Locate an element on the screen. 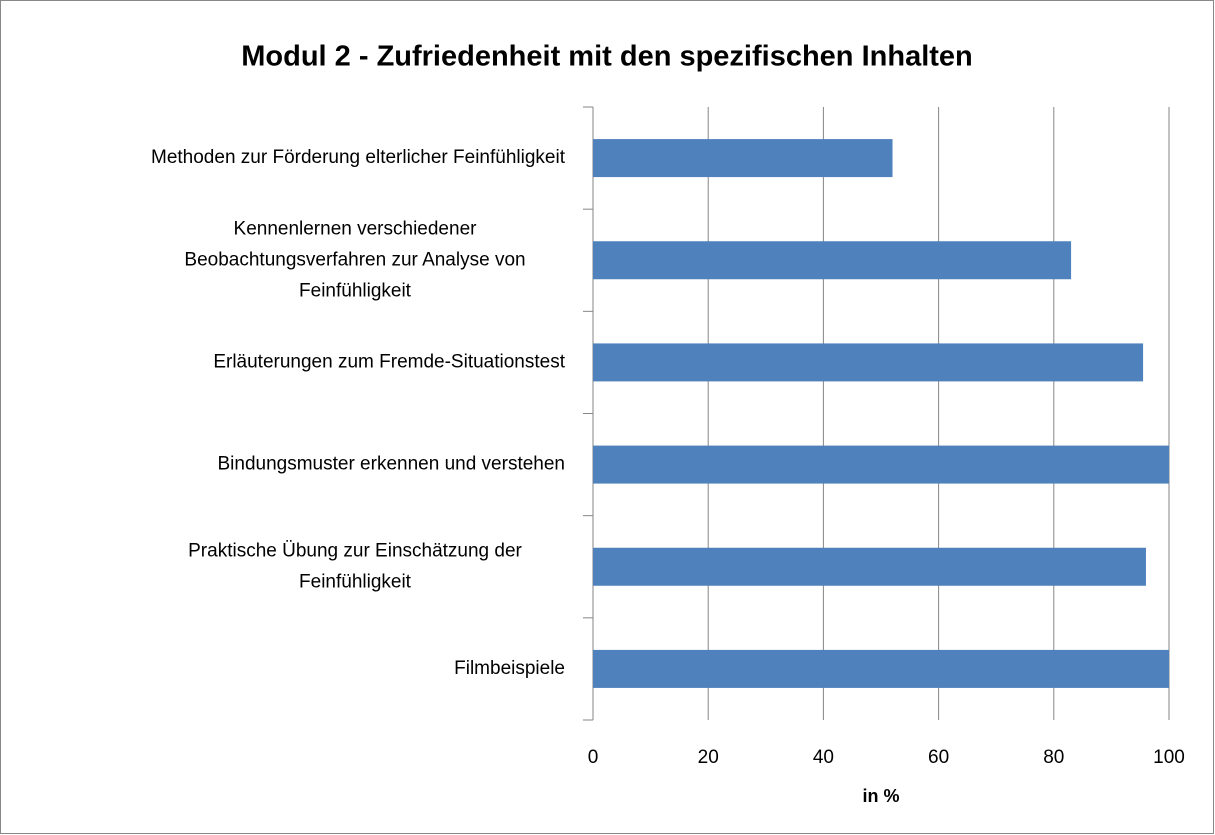 This screenshot has height=835, width=1215. y-tick-label: Erläuterungen zum Fremde-Situationstest is located at coordinates (389, 361).